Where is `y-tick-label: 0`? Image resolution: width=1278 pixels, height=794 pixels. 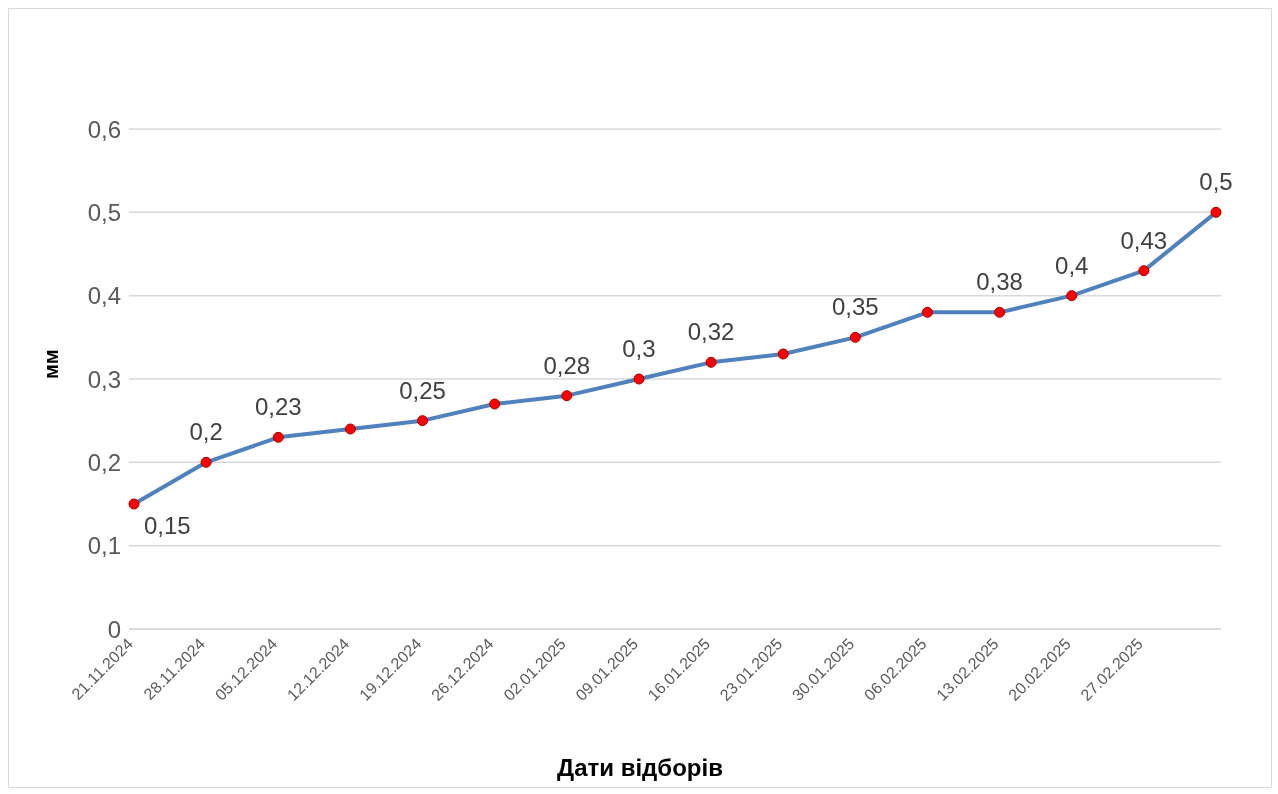 y-tick-label: 0 is located at coordinates (114, 629).